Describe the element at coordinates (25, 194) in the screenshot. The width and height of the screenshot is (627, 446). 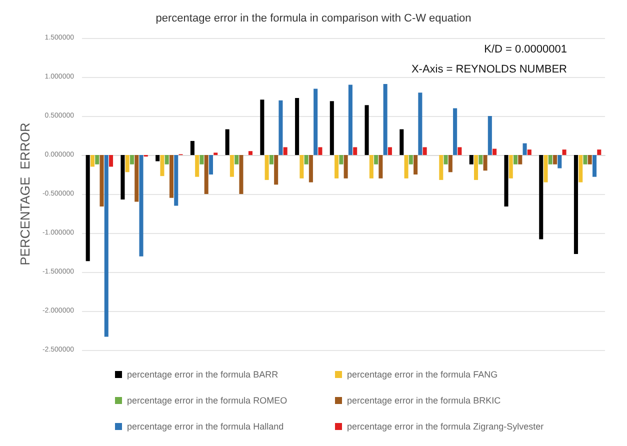
I see `y-axis-title: PERCENTAGE ERROR` at that location.